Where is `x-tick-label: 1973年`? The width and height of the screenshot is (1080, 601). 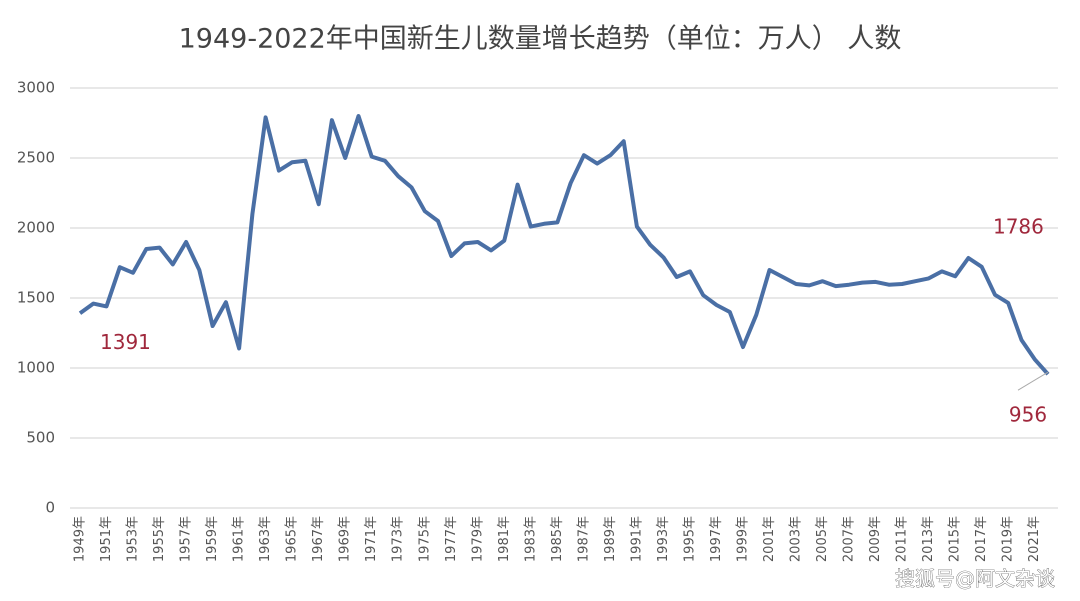
x-tick-label: 1973年 is located at coordinates (398, 539).